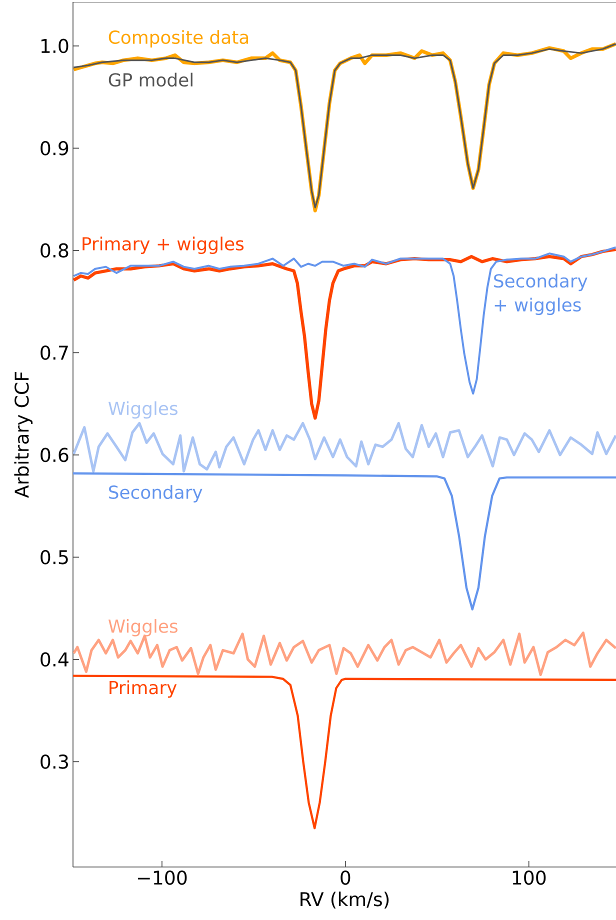 The width and height of the screenshot is (616, 920). Describe the element at coordinates (54, 353) in the screenshot. I see `y-tick-label: 0.7` at that location.